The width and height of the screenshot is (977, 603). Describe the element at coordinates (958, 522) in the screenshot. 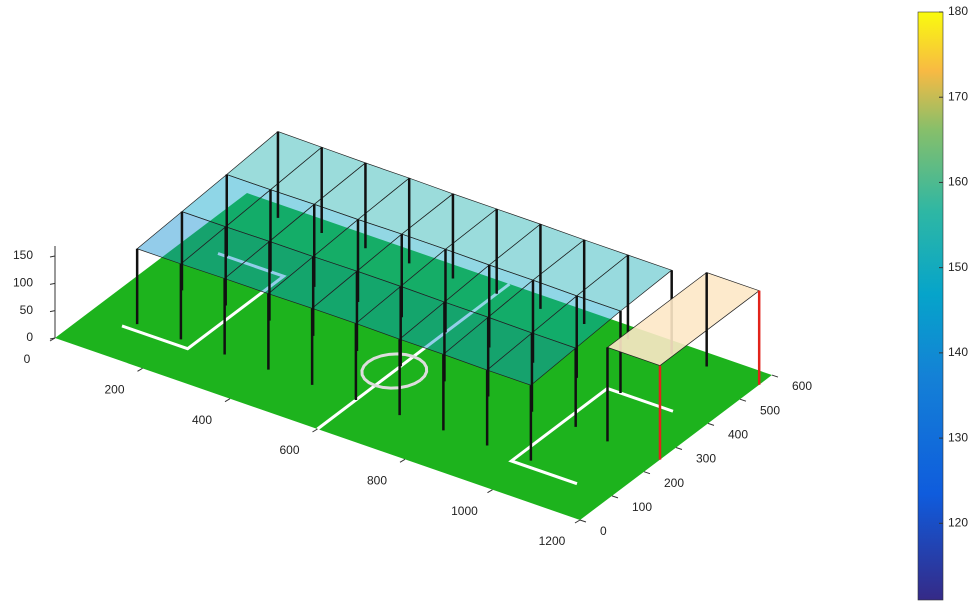

I see `colorbar-tick-label: 120` at that location.